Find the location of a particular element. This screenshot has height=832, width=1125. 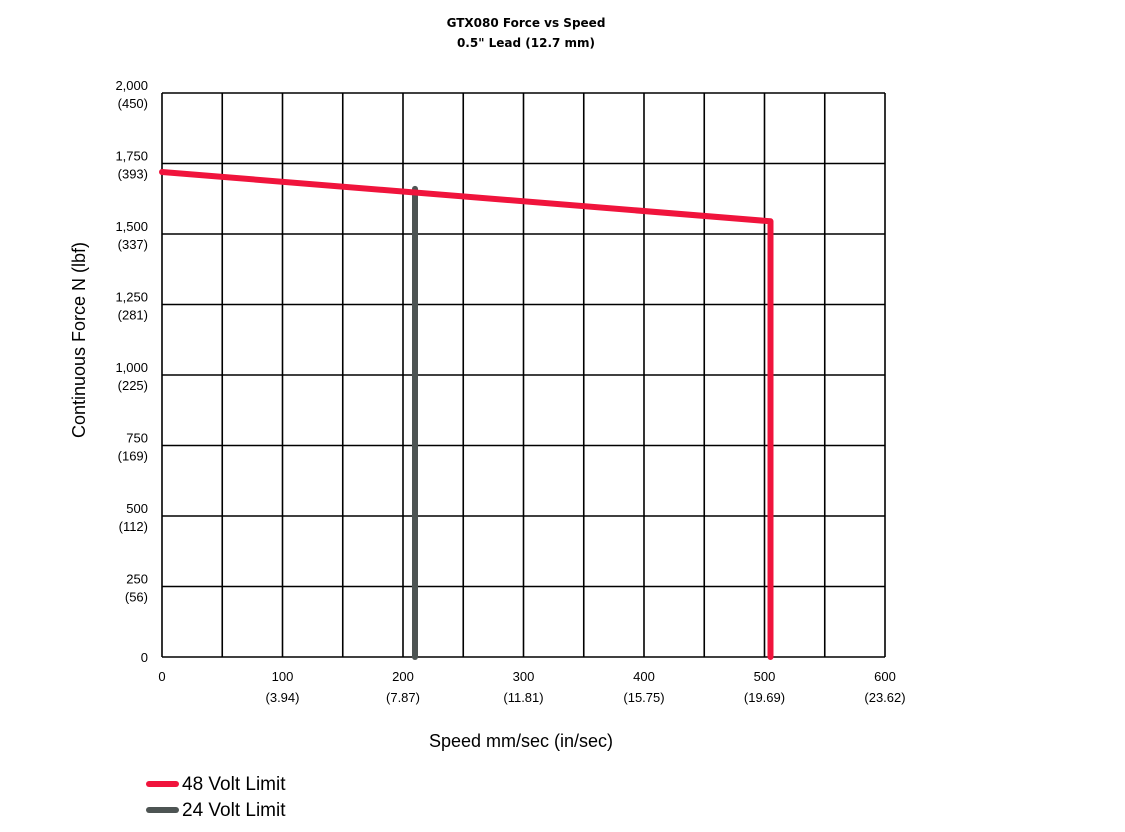

y-tick-sublabel: (337) is located at coordinates (133, 244).